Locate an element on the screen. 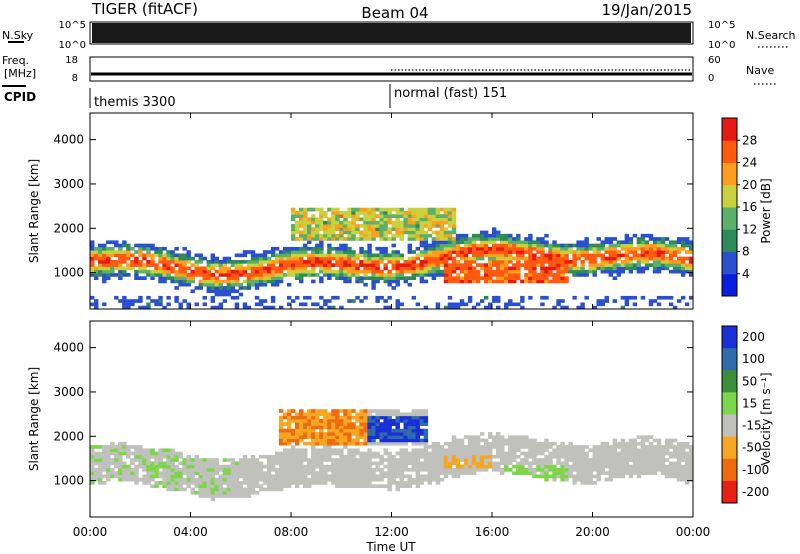 This screenshot has width=800, height=554. colorbar-swatch is located at coordinates (729, 174).